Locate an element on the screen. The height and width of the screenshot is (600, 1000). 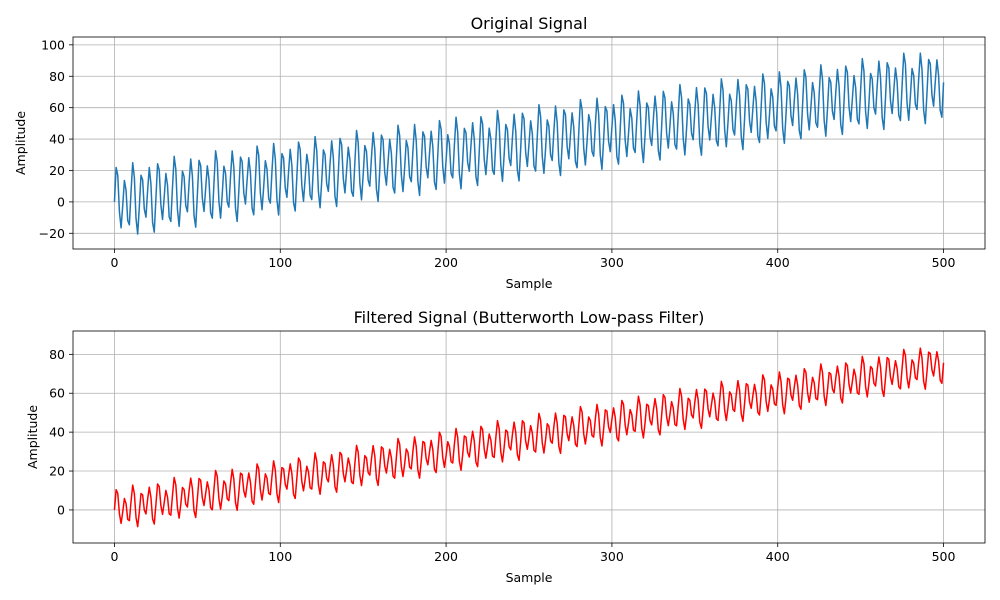
y-tick-label: 100 is located at coordinates (53, 44).